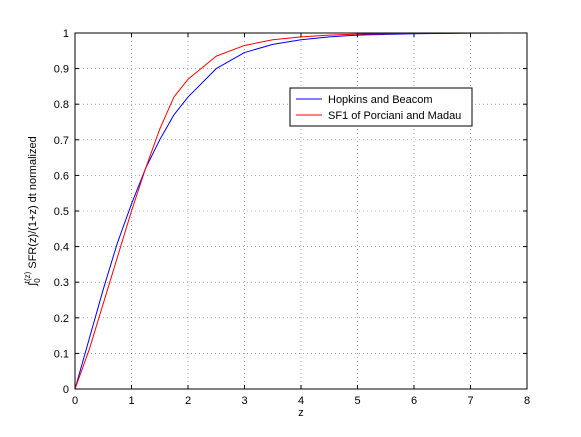 The width and height of the screenshot is (581, 437). I want to click on y-axis-label-sup: t(z), so click(27, 277).